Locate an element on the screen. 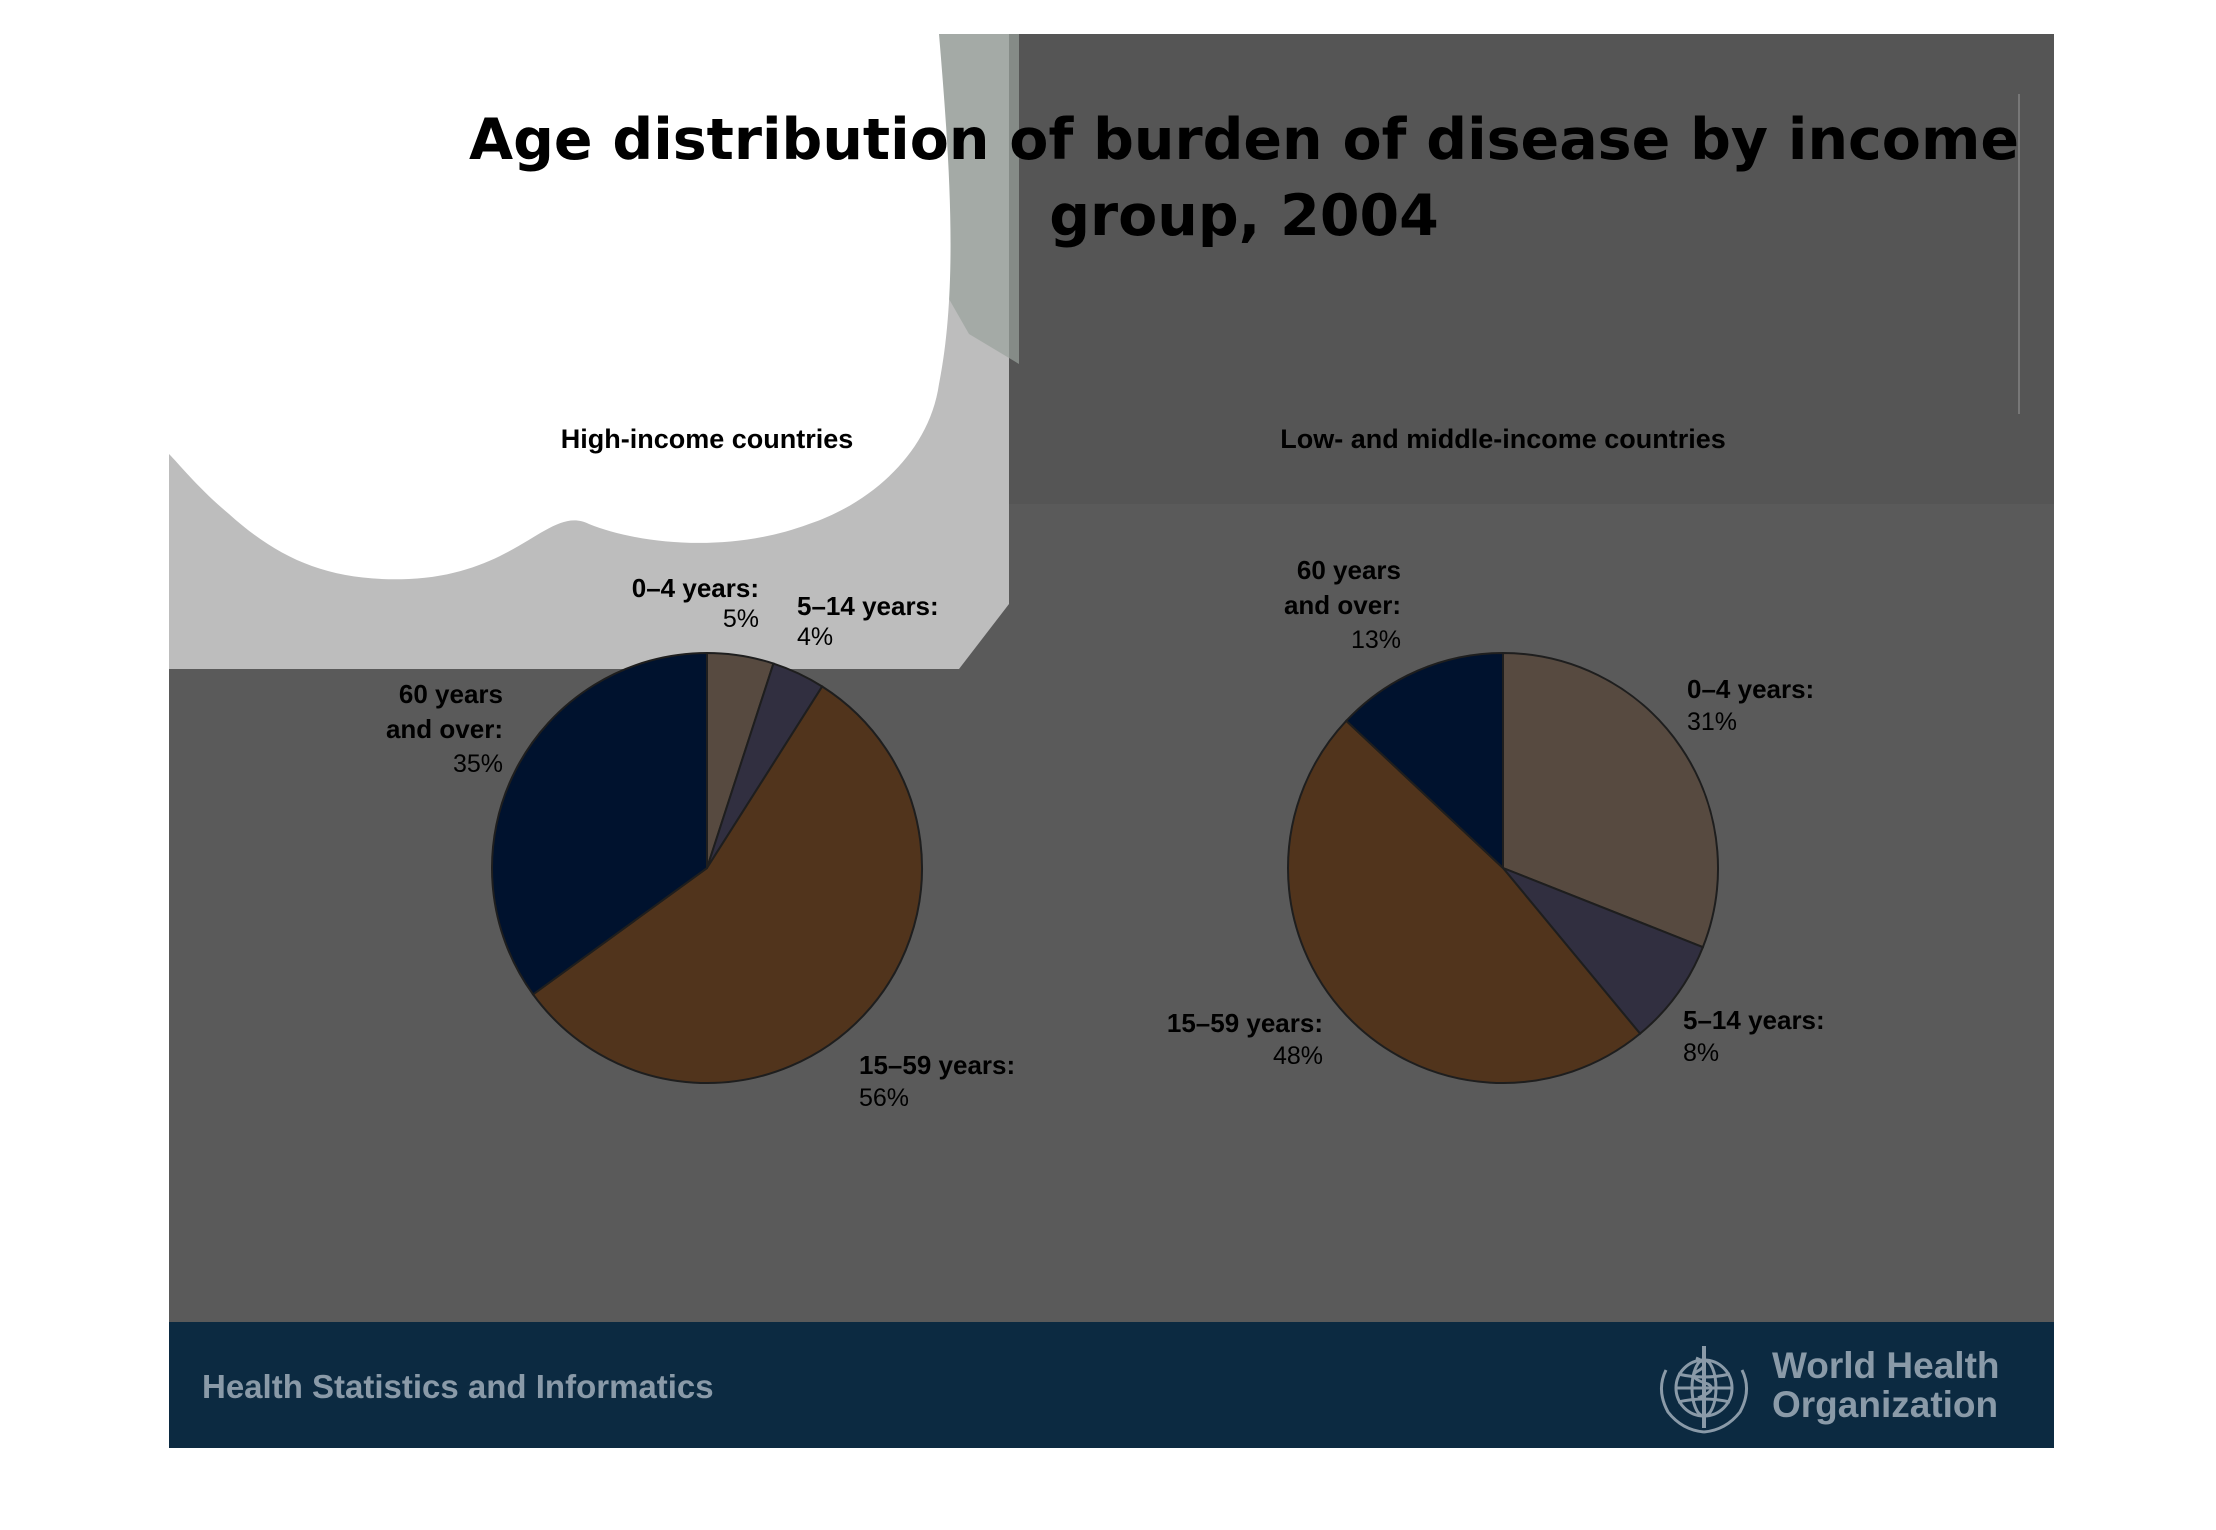 The image size is (2216, 1530). slice-label-5-14: 5–14 years: 8% is located at coordinates (1754, 1036).